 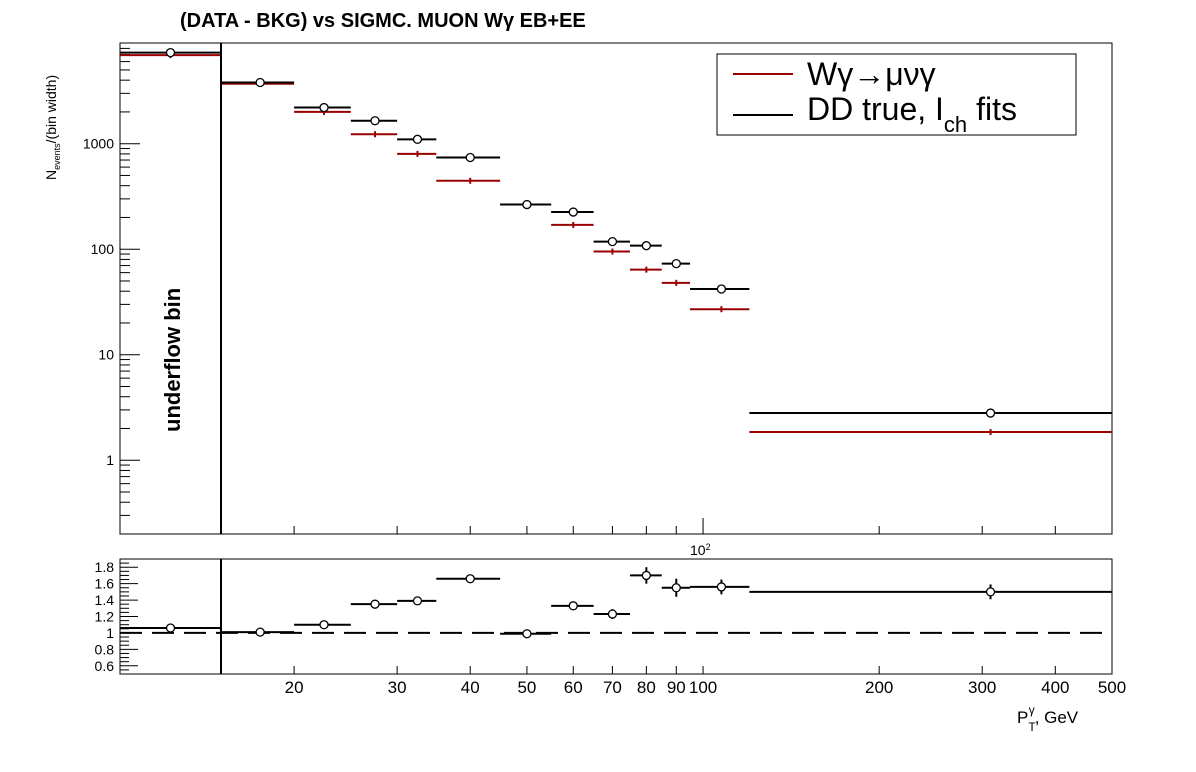 What do you see at coordinates (110, 633) in the screenshot?
I see `y-tick-label-ratio: 1` at bounding box center [110, 633].